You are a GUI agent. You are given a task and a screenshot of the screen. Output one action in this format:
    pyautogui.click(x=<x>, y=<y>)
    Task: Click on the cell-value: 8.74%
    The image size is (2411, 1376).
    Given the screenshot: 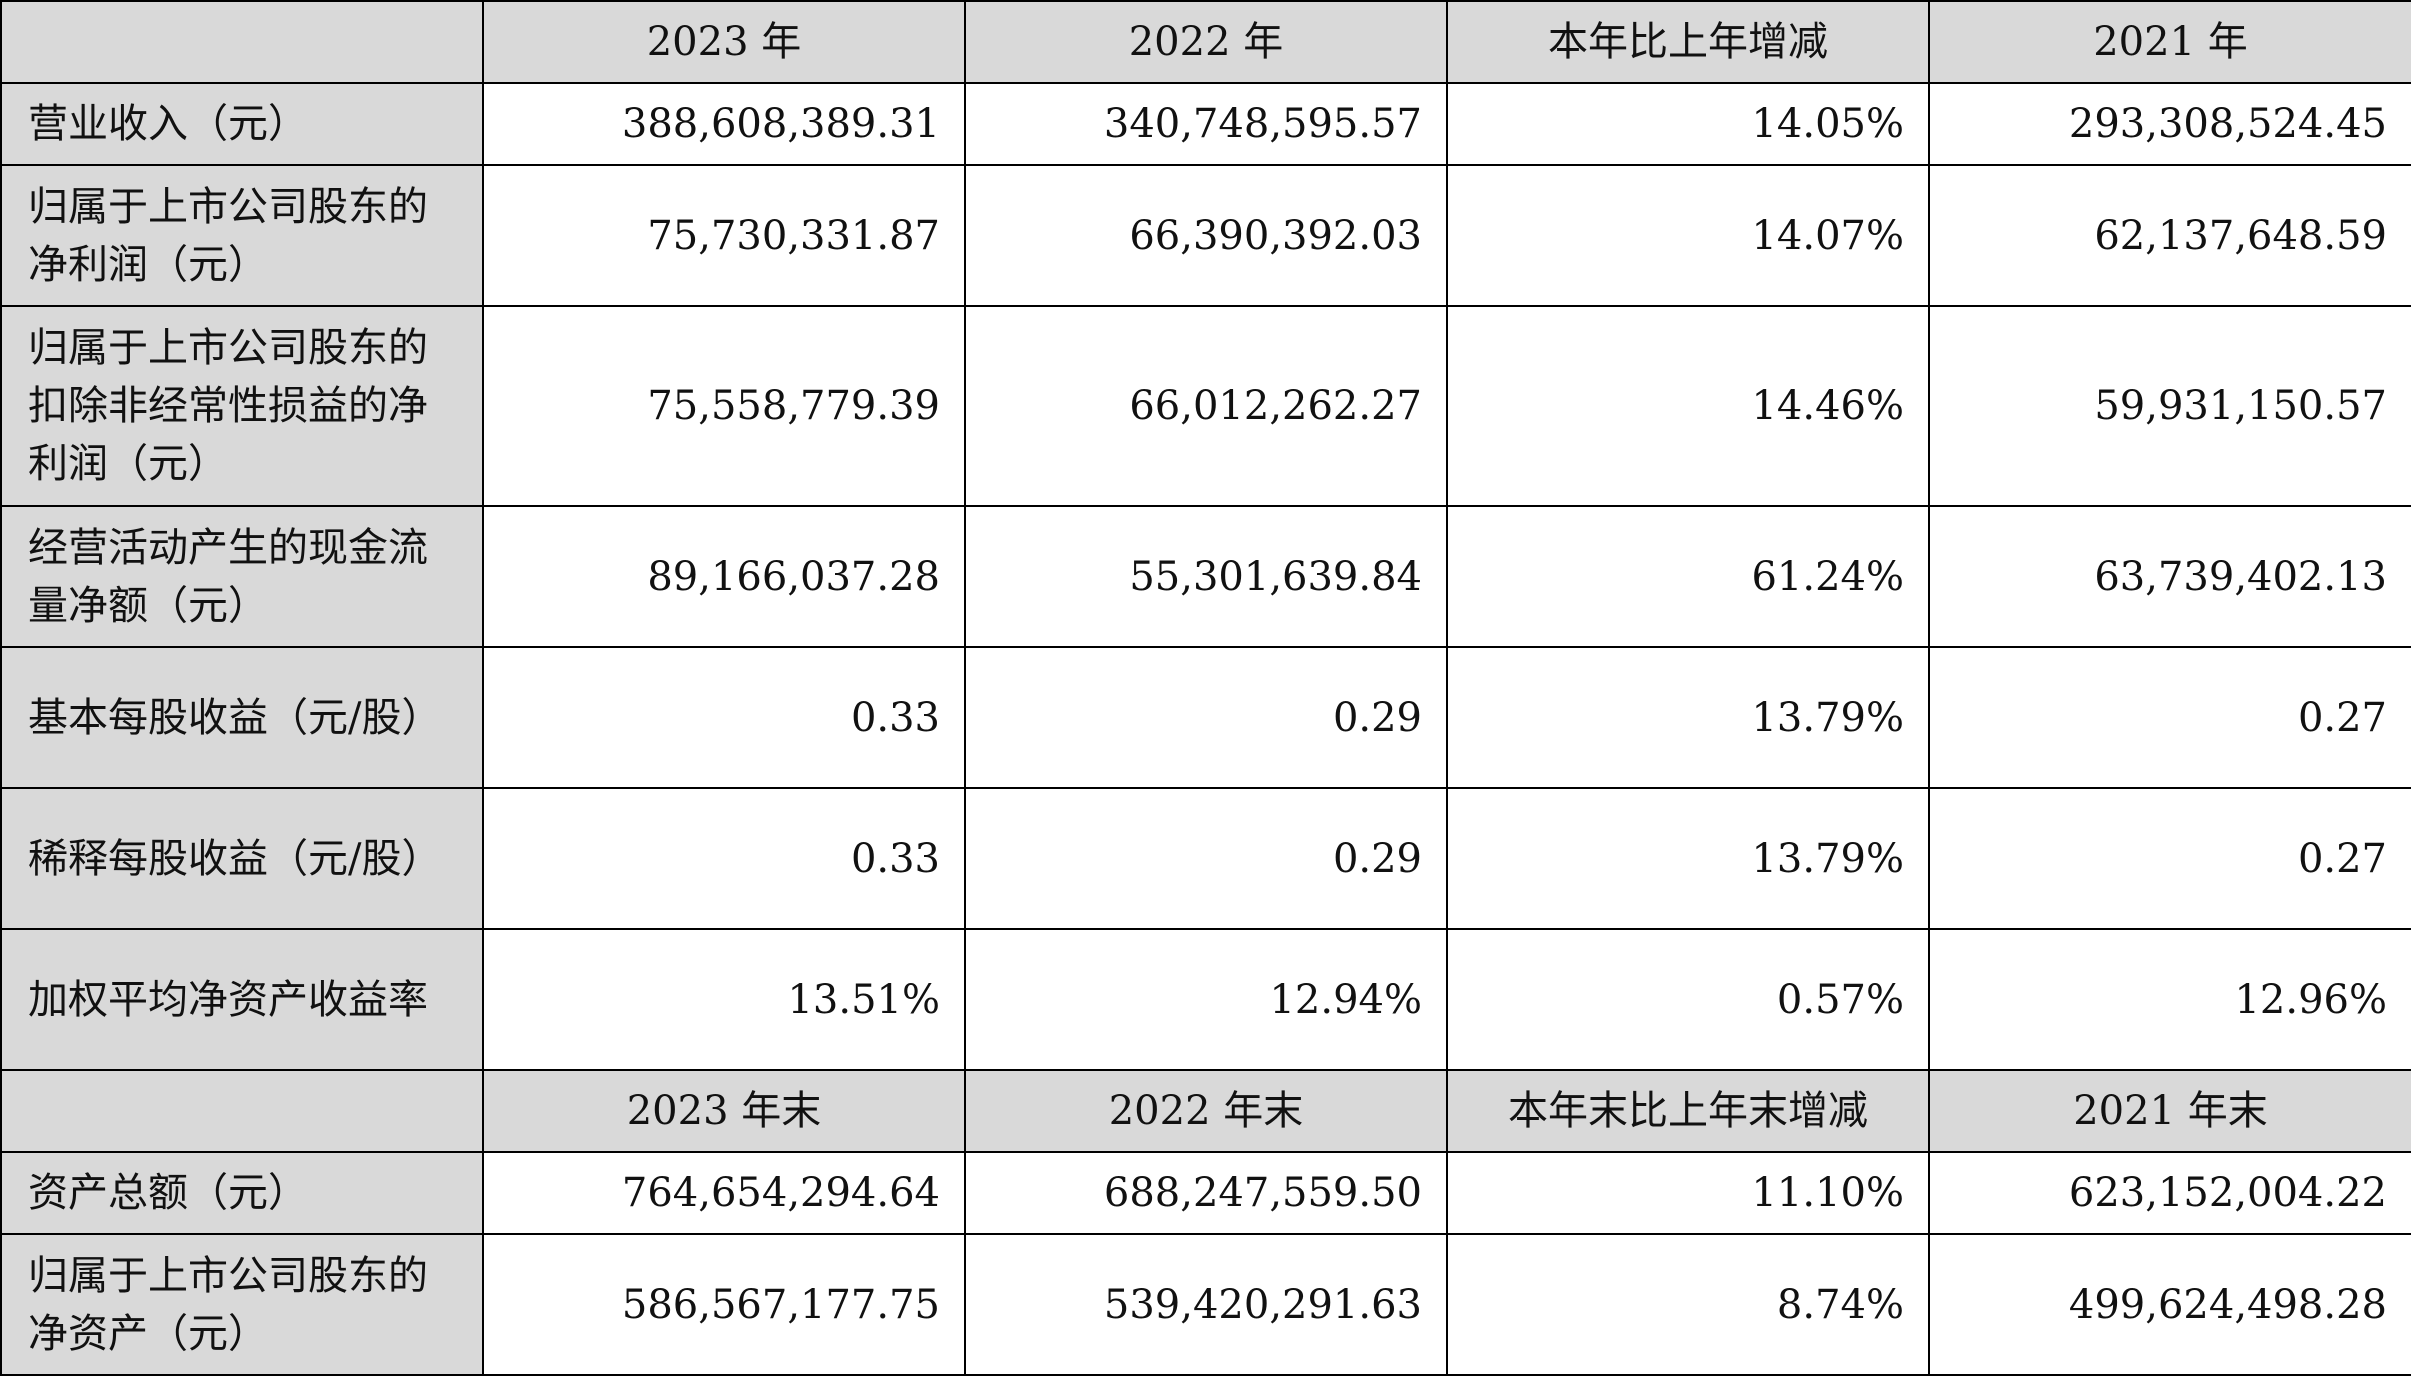 What is the action you would take?
    pyautogui.click(x=1688, y=1304)
    